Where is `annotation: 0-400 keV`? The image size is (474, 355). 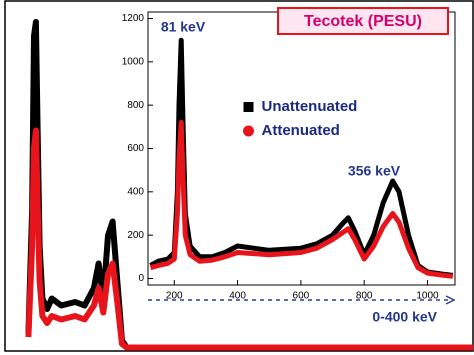 annotation: 0-400 keV is located at coordinates (404, 317).